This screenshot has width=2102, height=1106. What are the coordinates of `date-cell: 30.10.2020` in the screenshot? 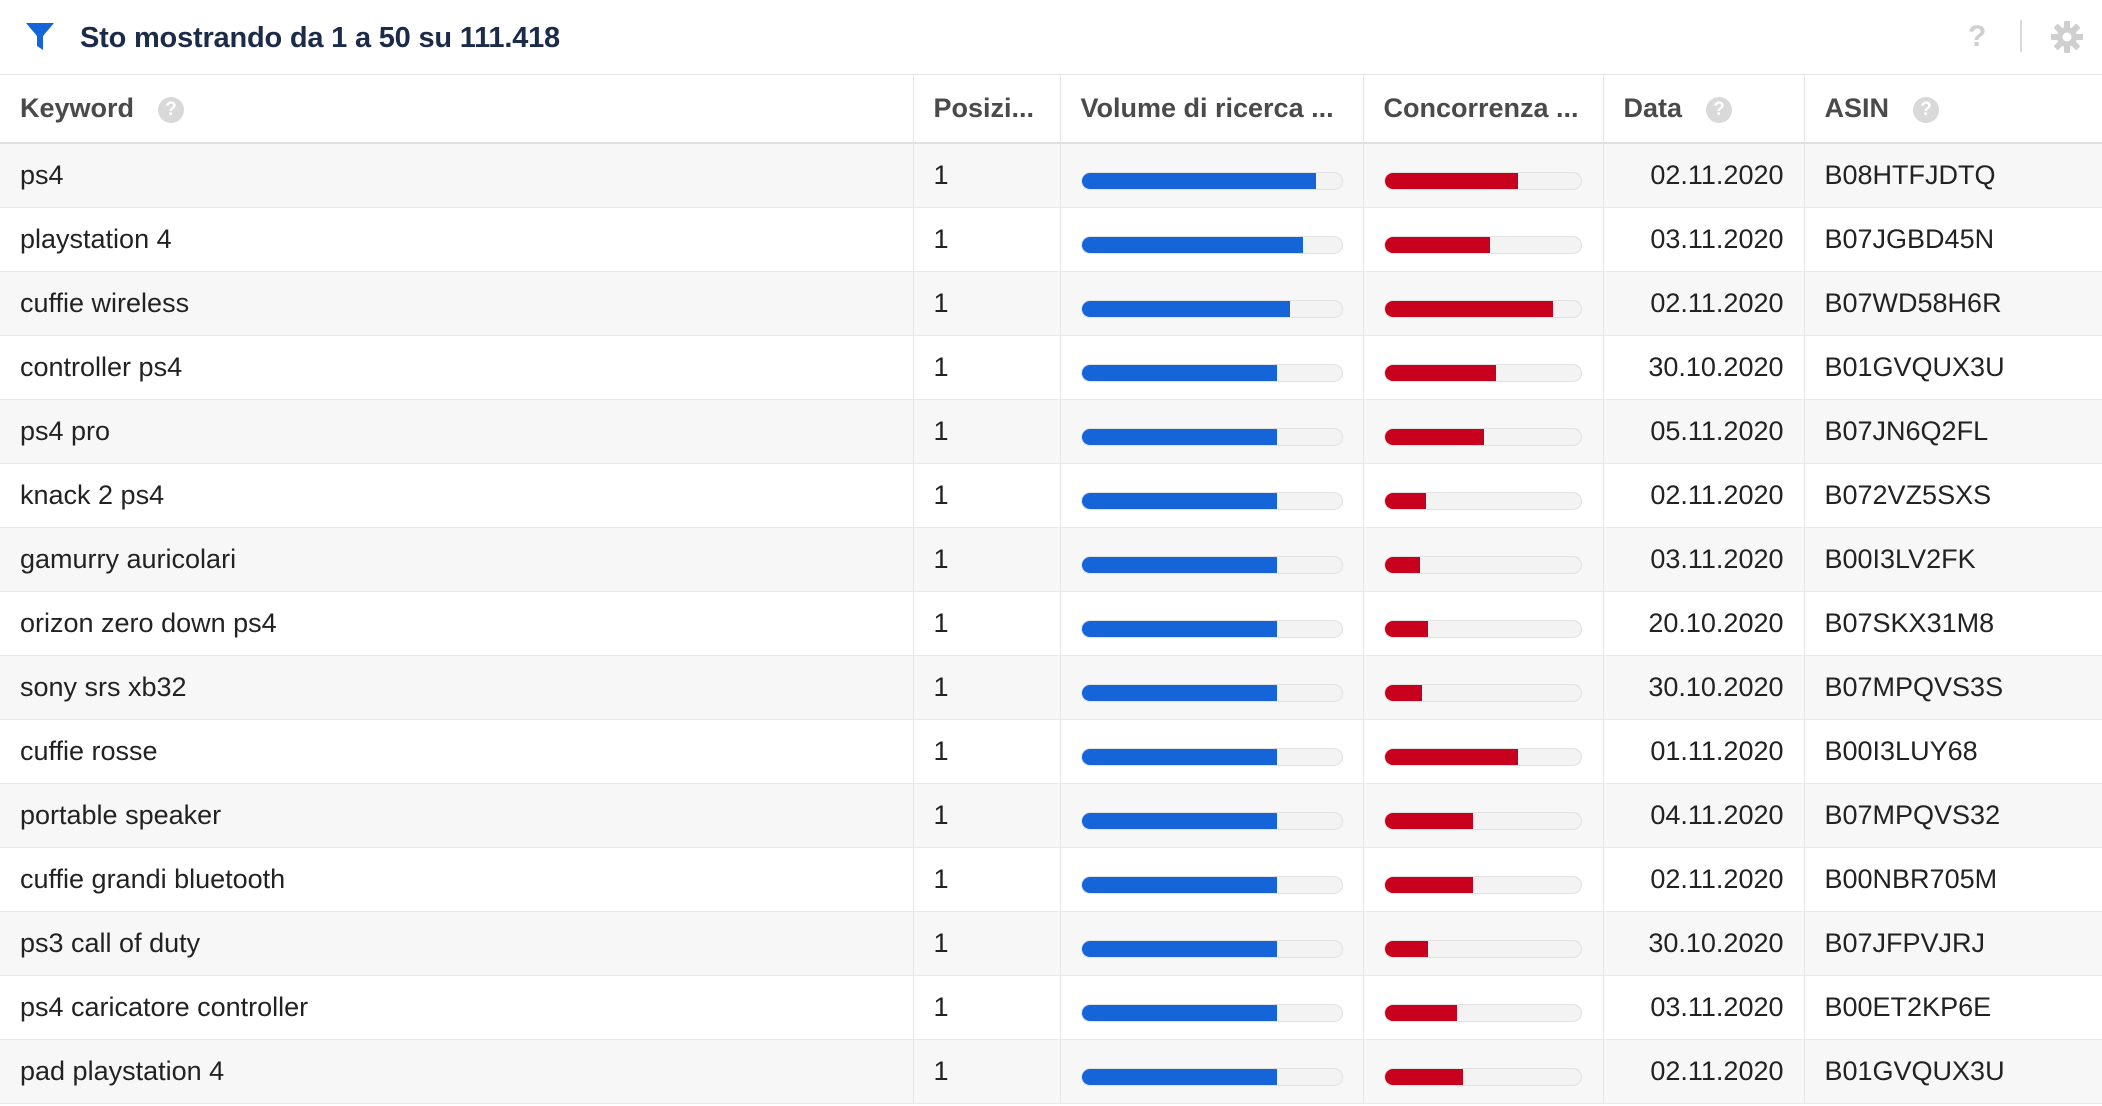 It's located at (1704, 367).